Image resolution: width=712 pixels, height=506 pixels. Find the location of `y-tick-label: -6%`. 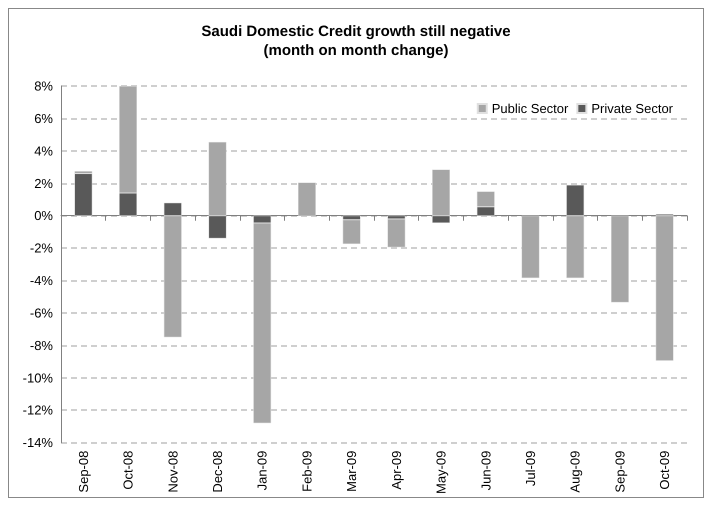

y-tick-label: -6% is located at coordinates (42, 312).